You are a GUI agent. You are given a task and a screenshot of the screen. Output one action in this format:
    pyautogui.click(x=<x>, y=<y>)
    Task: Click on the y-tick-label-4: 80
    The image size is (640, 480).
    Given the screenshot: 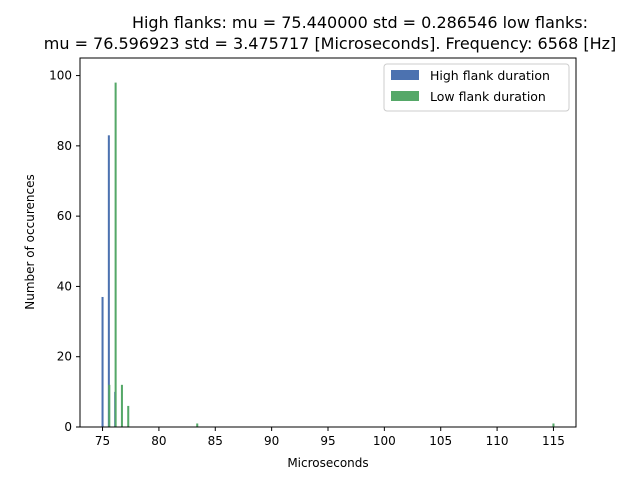 What is the action you would take?
    pyautogui.click(x=64, y=146)
    